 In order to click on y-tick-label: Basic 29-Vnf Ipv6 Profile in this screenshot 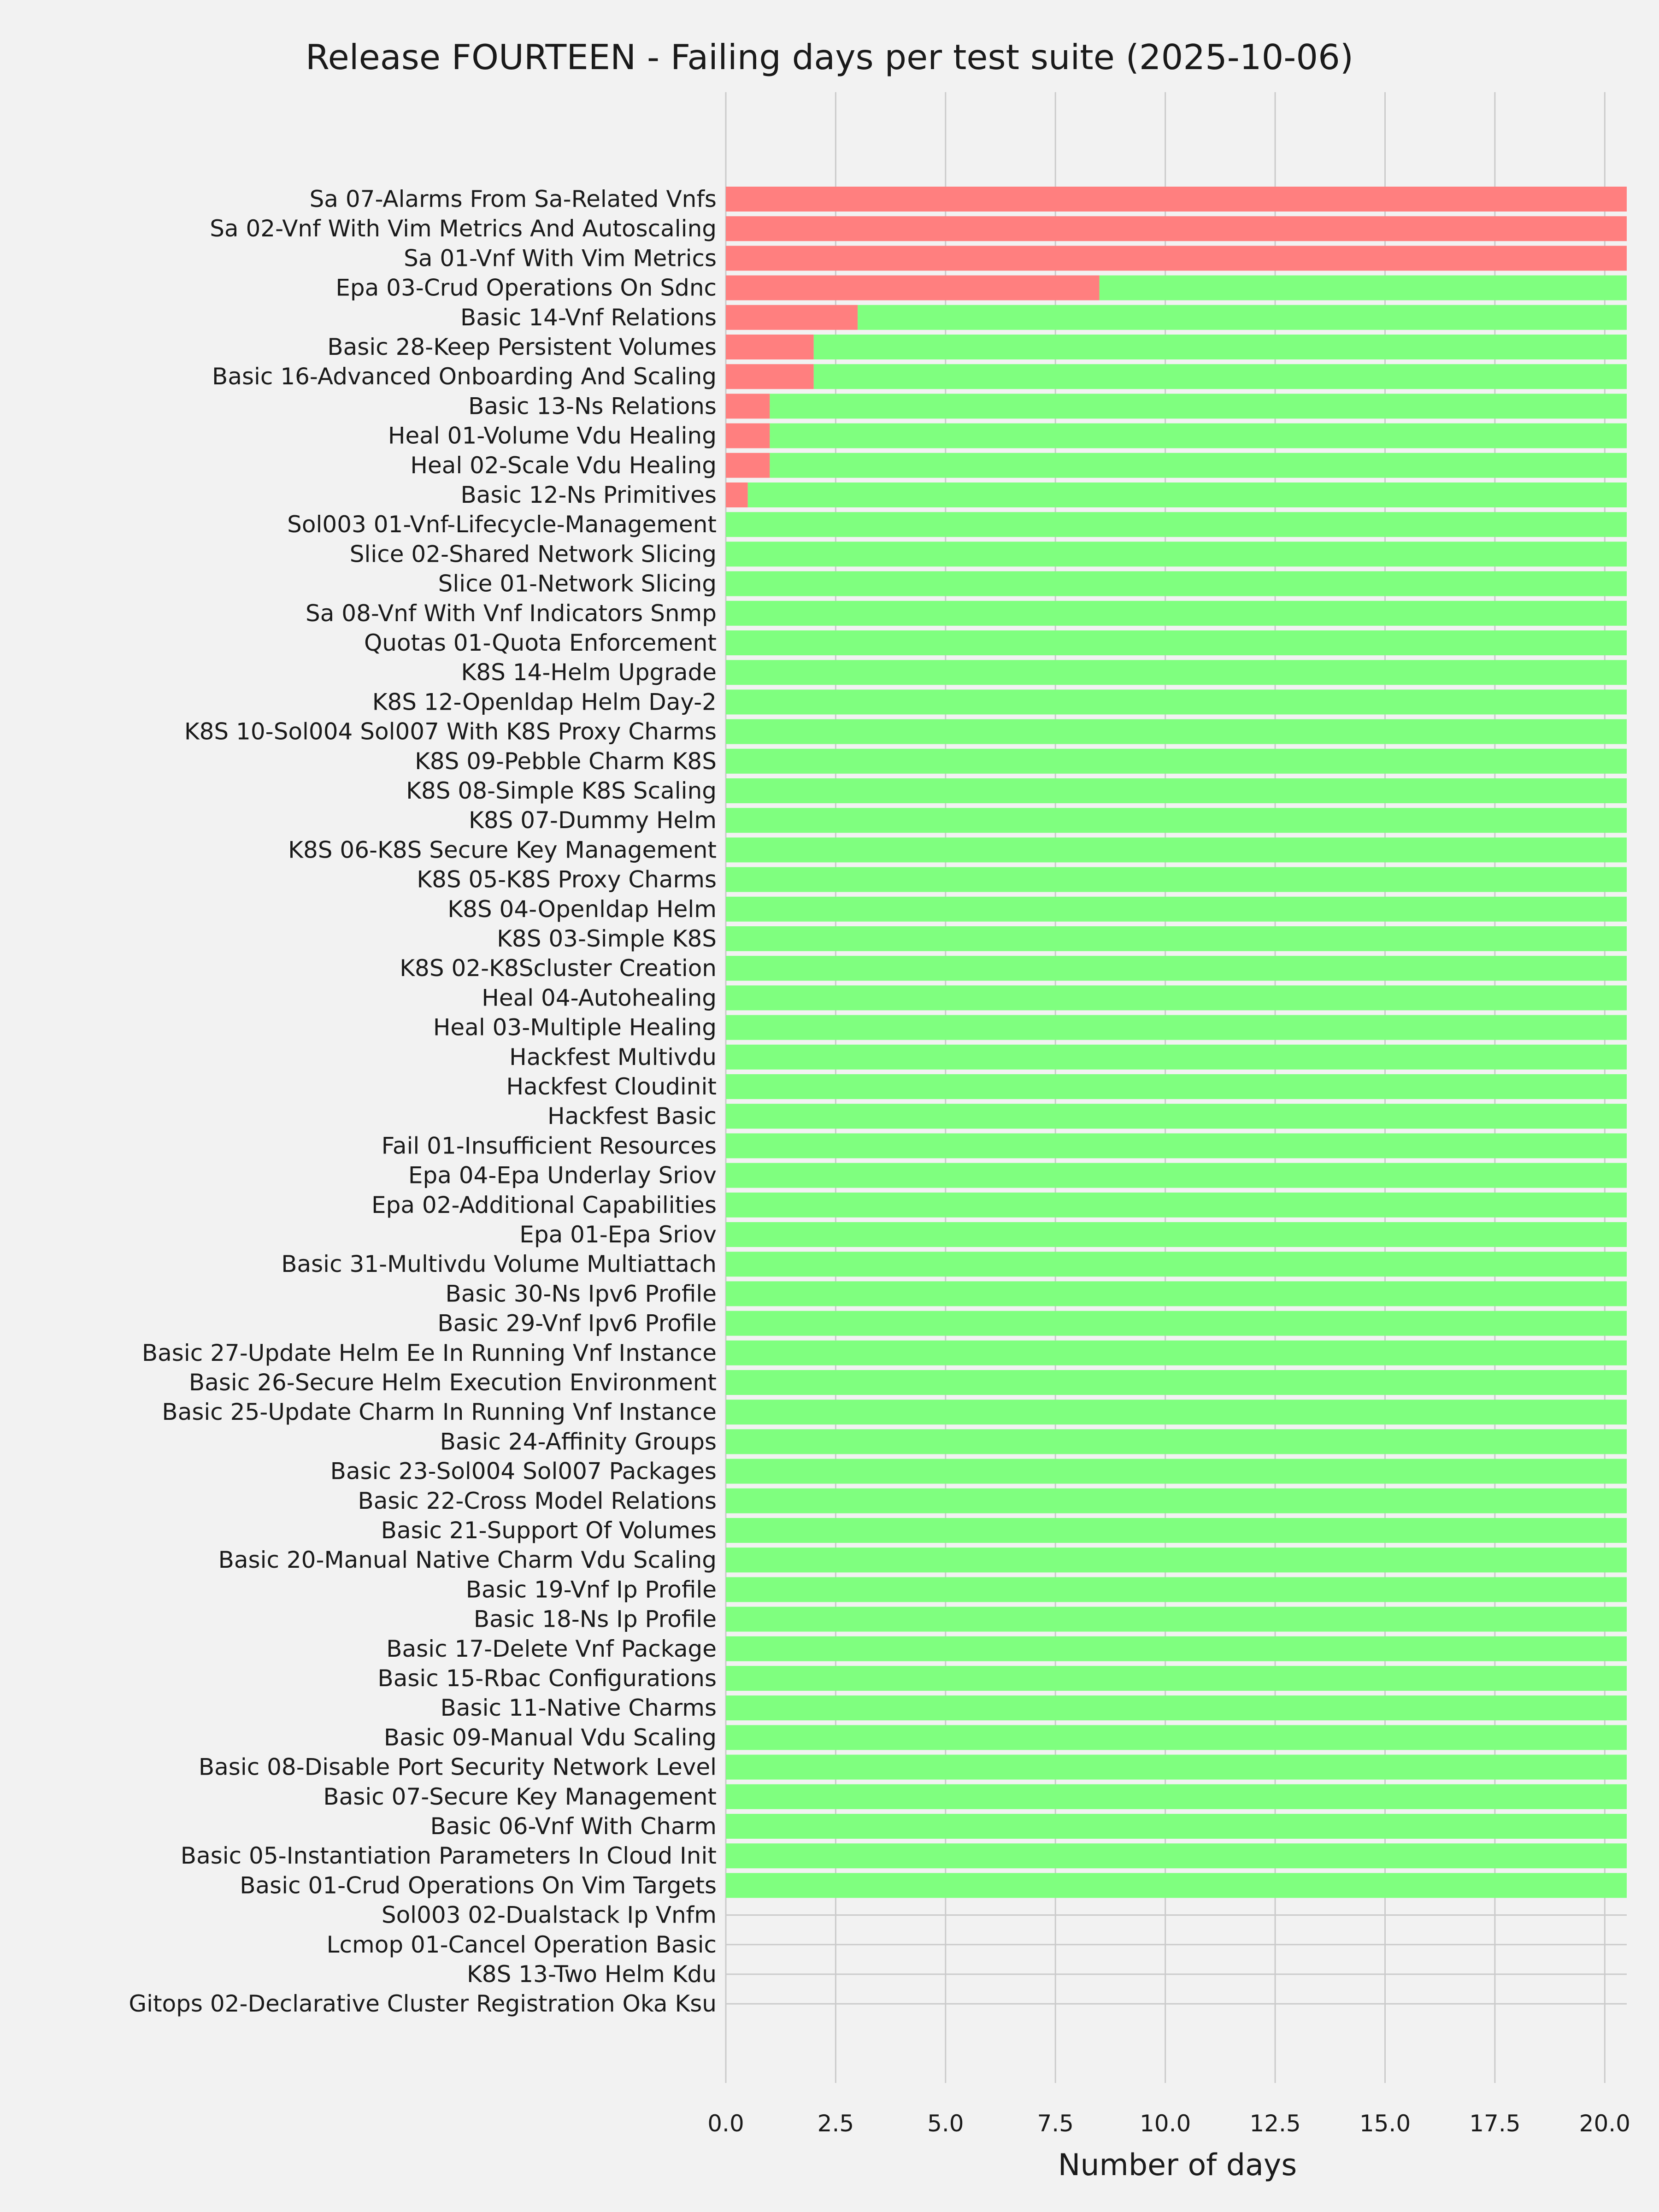, I will do `click(577, 1323)`.